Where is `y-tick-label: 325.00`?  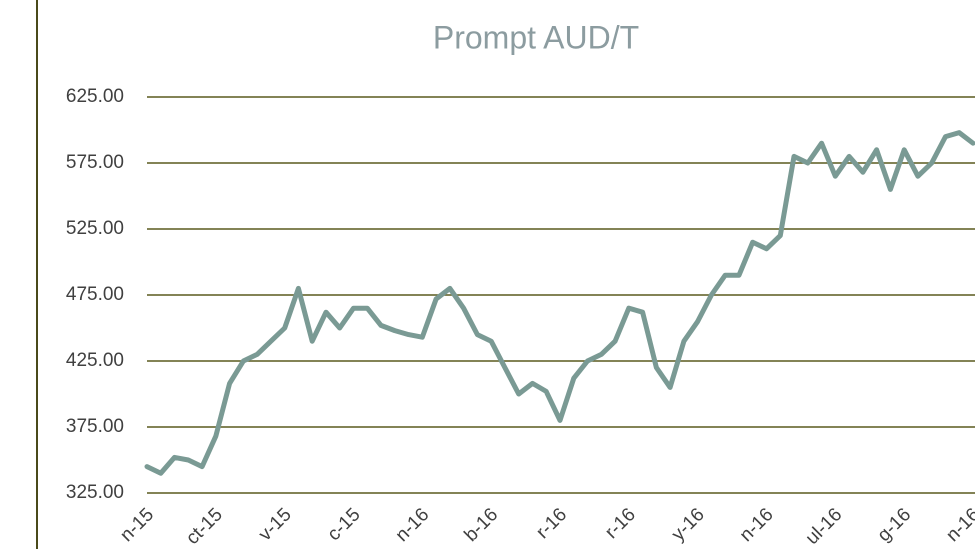 y-tick-label: 325.00 is located at coordinates (95, 492).